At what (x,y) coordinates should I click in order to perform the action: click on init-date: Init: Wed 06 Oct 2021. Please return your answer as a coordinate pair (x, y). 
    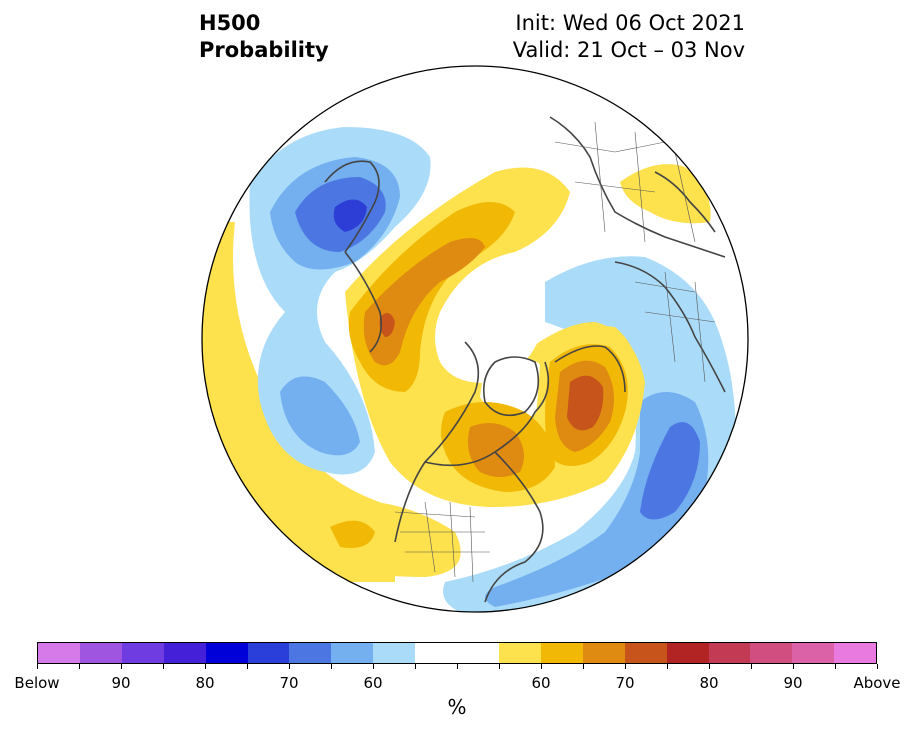
    Looking at the image, I should click on (630, 23).